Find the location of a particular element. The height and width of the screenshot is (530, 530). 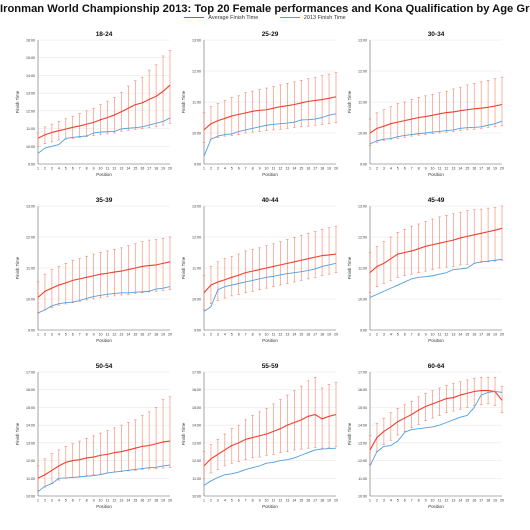

legend-item-finish: 2013 Finish Time is located at coordinates (312, 18).